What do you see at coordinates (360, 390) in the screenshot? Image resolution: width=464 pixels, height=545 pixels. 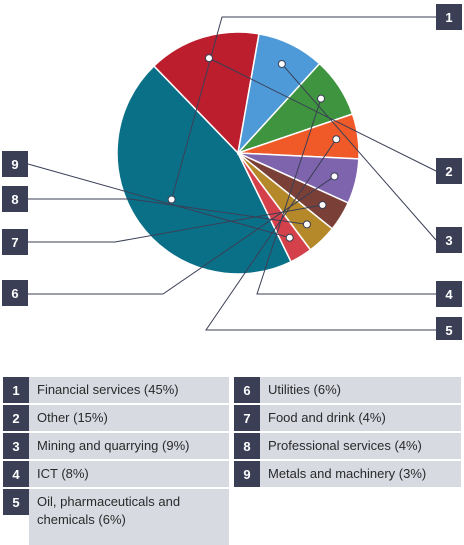 I see `legend-label: Utilities (6%)` at bounding box center [360, 390].